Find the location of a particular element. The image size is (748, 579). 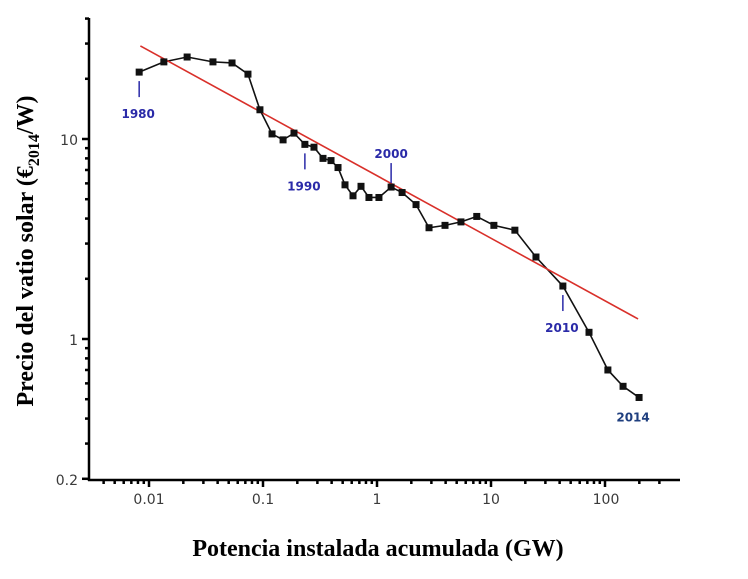

x-tick-label-0.1: 0.1 is located at coordinates (263, 500).